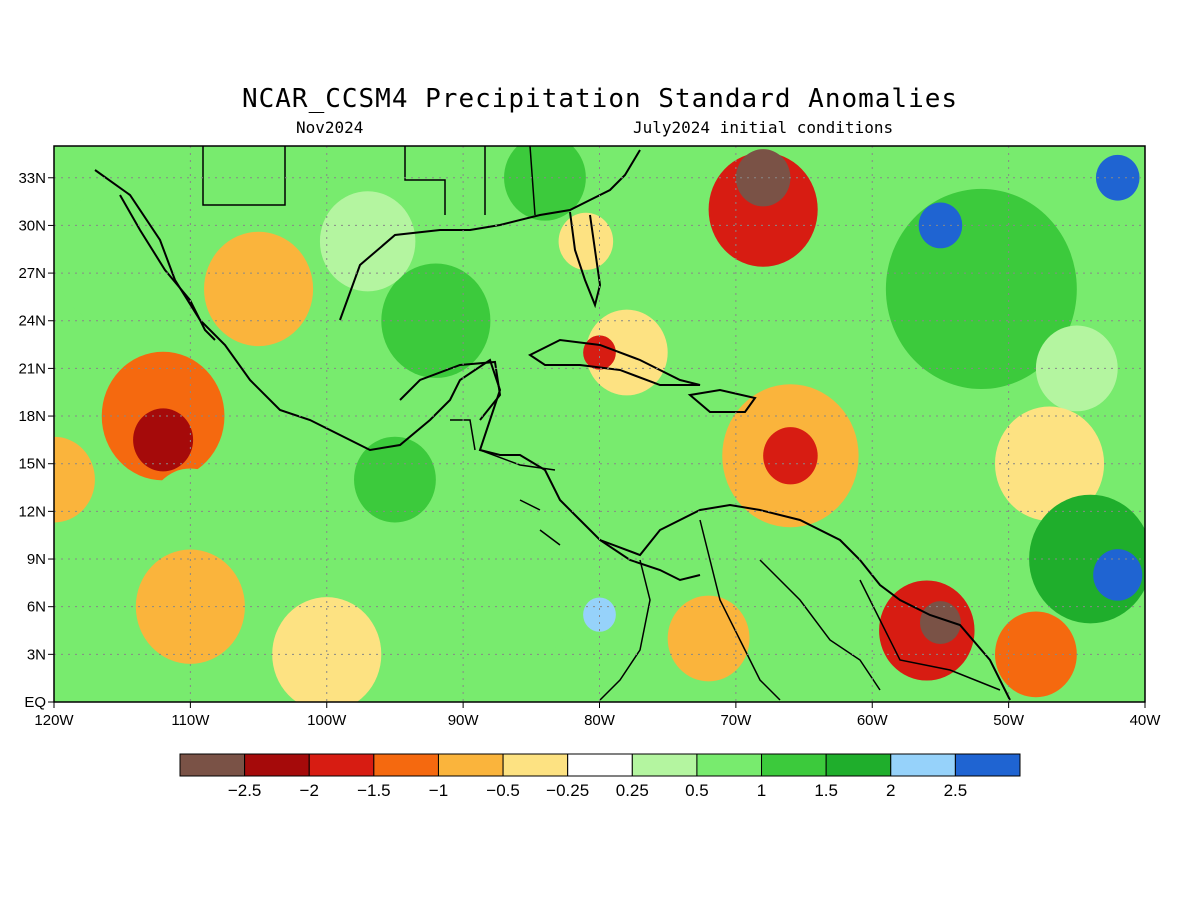 The image size is (1200, 900). Describe the element at coordinates (503, 790) in the screenshot. I see `colorbar-label: −0.5` at that location.